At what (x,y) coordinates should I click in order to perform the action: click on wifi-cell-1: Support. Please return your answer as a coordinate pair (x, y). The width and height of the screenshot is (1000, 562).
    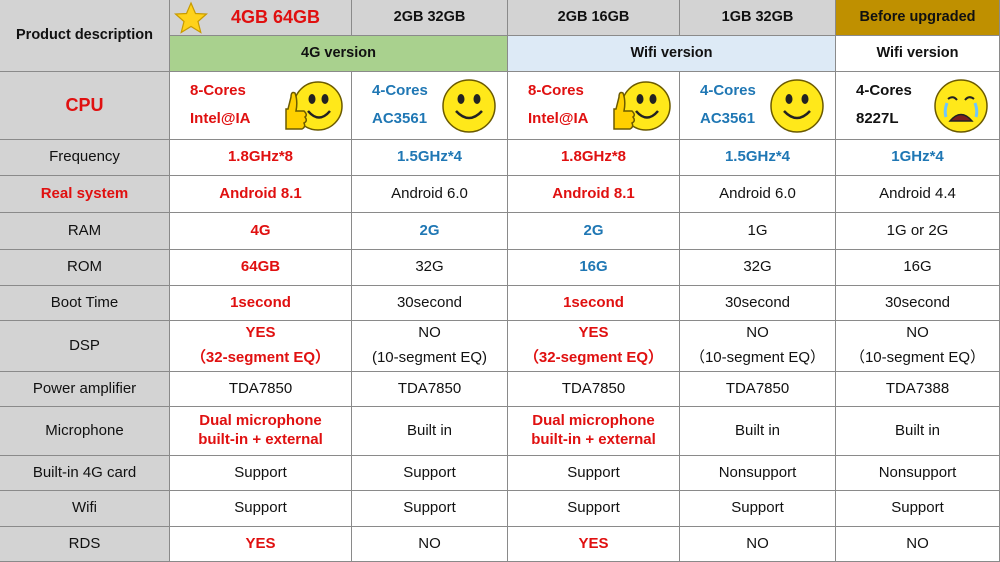
    Looking at the image, I should click on (261, 509).